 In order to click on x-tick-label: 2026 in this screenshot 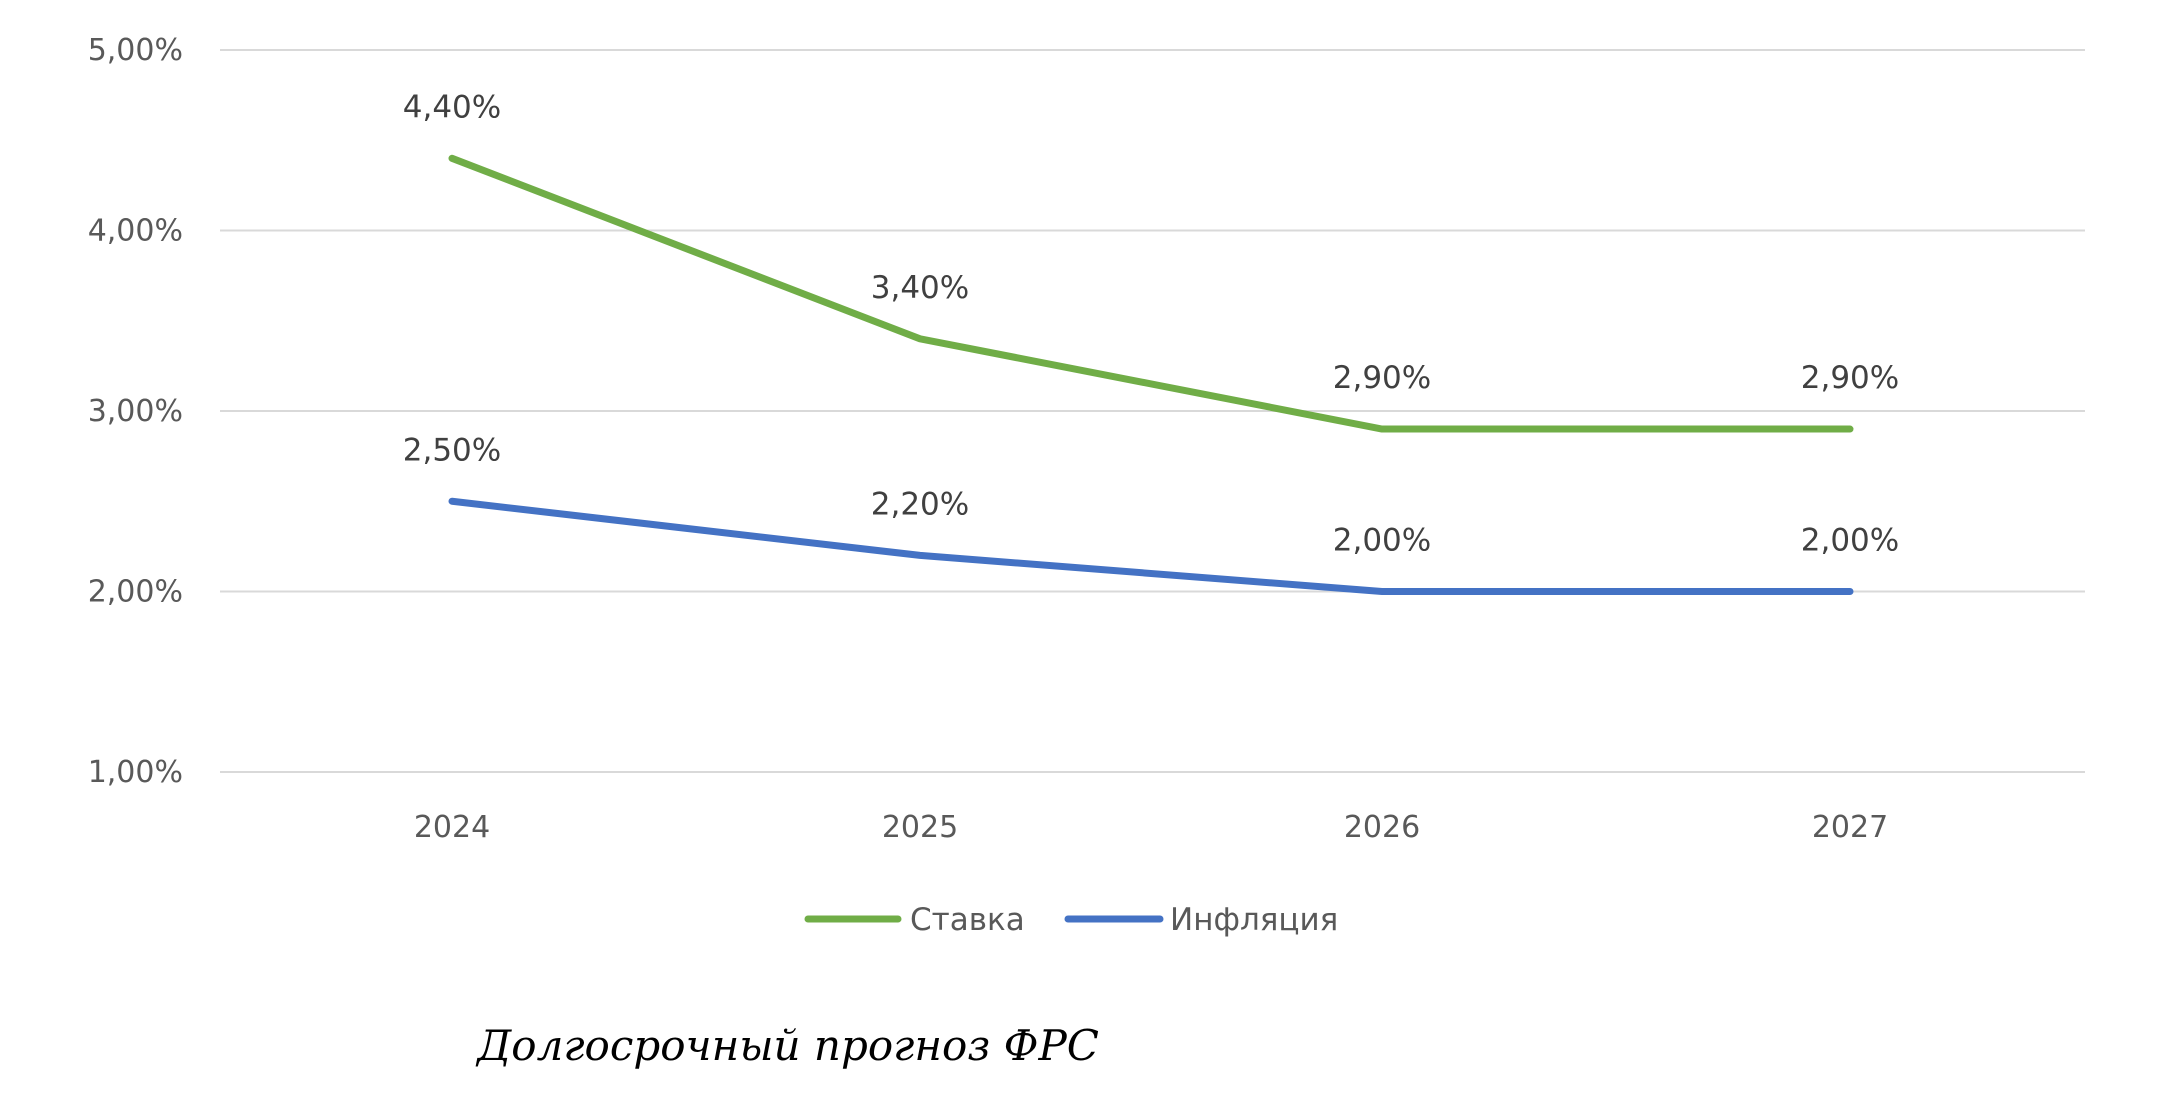, I will do `click(1382, 827)`.